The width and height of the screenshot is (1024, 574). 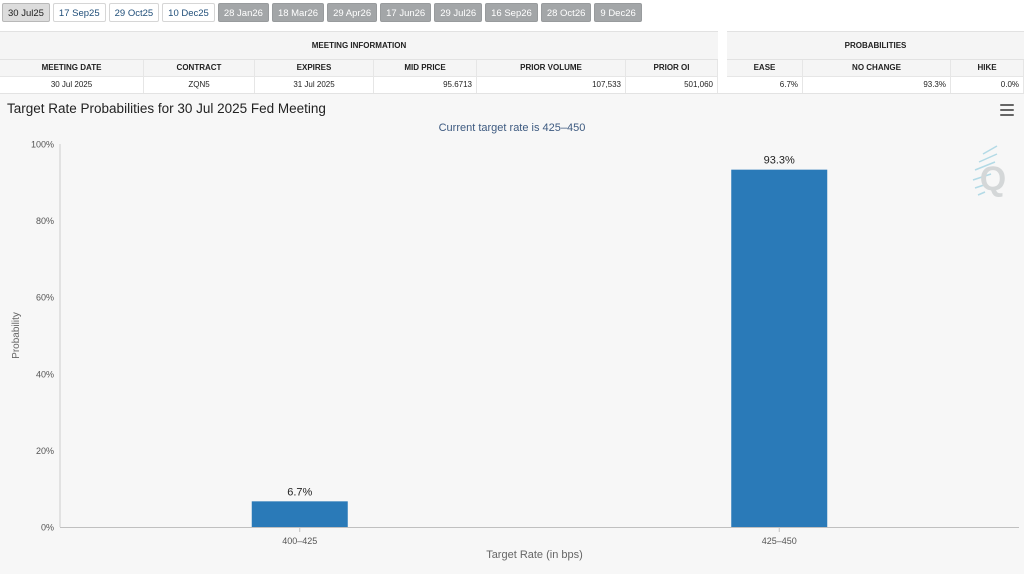 I want to click on prior-oi-value: 501,060, so click(x=672, y=85).